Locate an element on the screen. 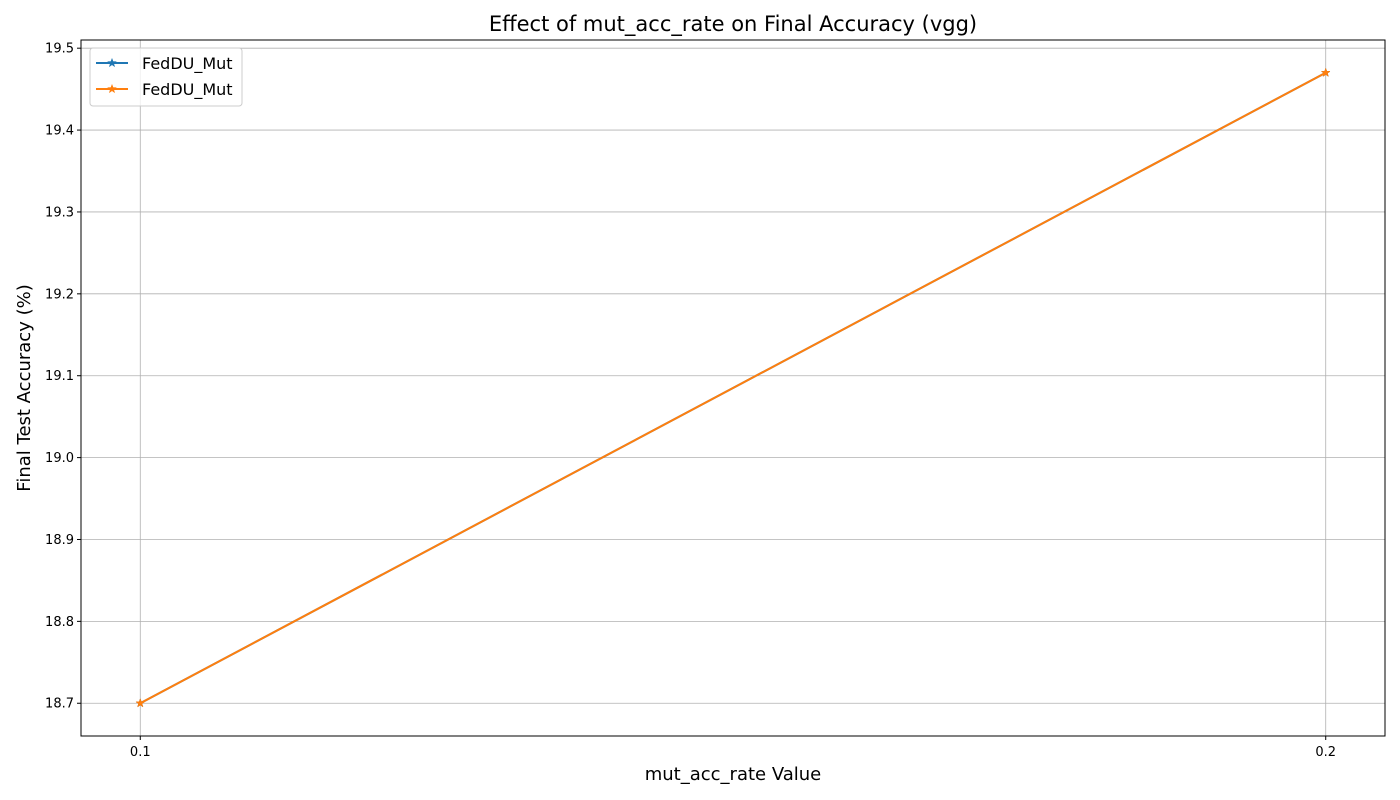  y-tick-label: 18.7 is located at coordinates (59, 704).